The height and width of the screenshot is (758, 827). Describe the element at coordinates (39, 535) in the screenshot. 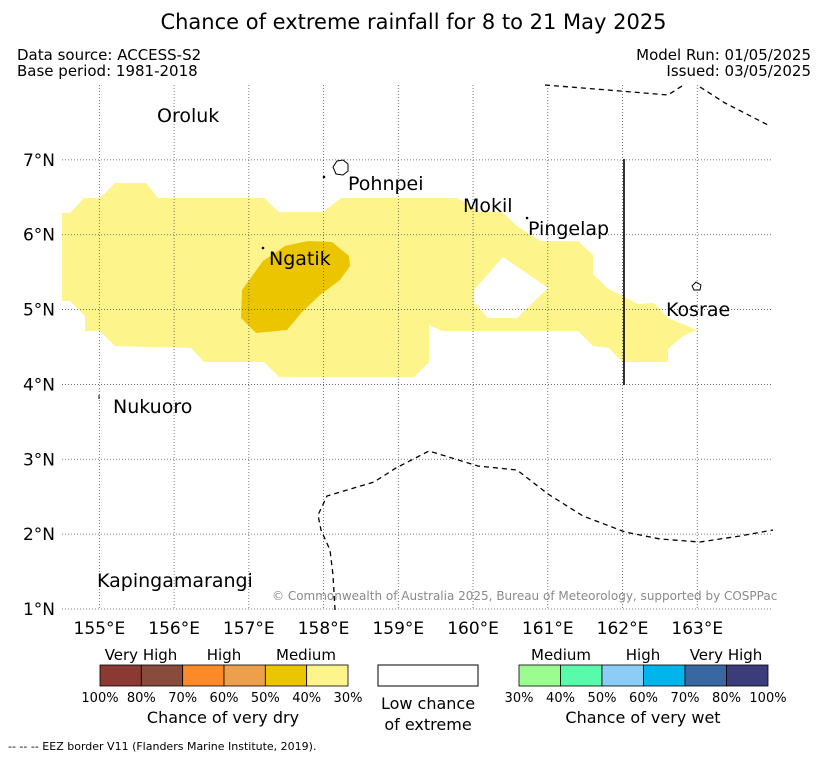

I see `lat-tick-label: 2°N` at that location.